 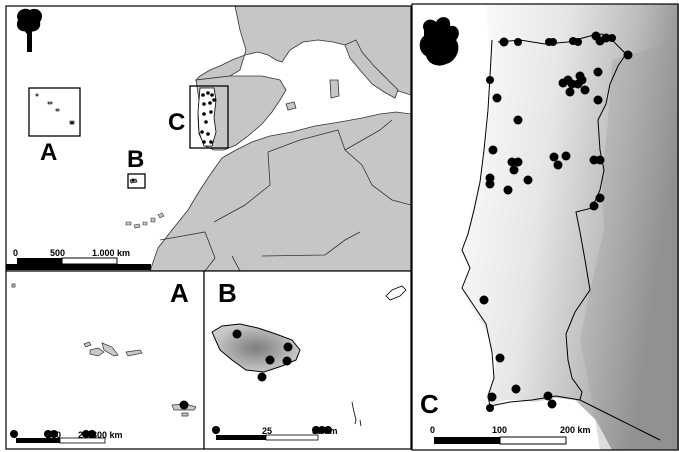 I want to click on label-b-overview: B, so click(x=135, y=159).